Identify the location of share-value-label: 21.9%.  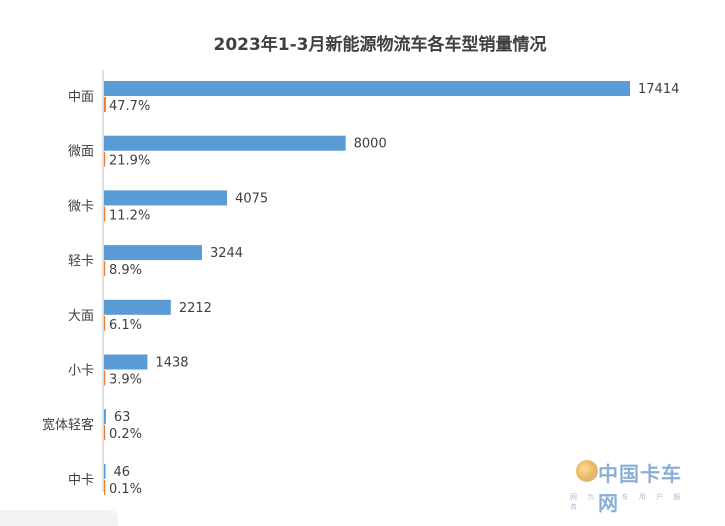
(129, 161).